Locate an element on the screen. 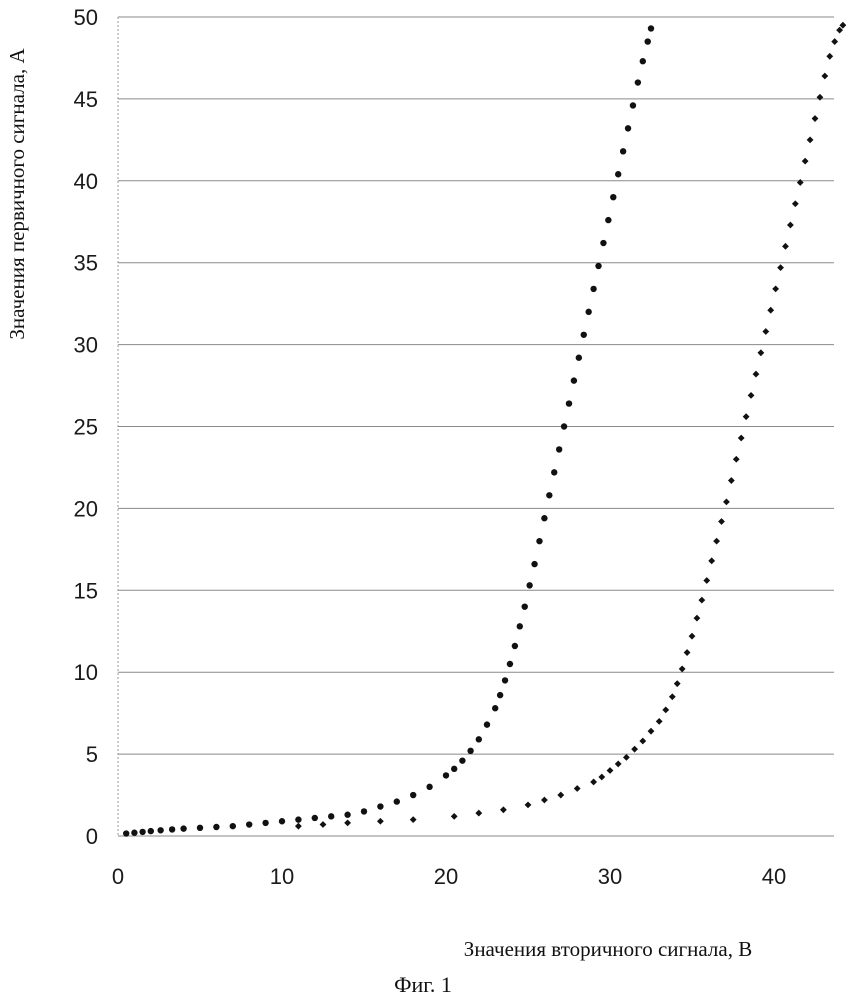 This screenshot has width=846, height=1000. x-axis-label: Значения вторичного сигнала, В is located at coordinates (608, 949).